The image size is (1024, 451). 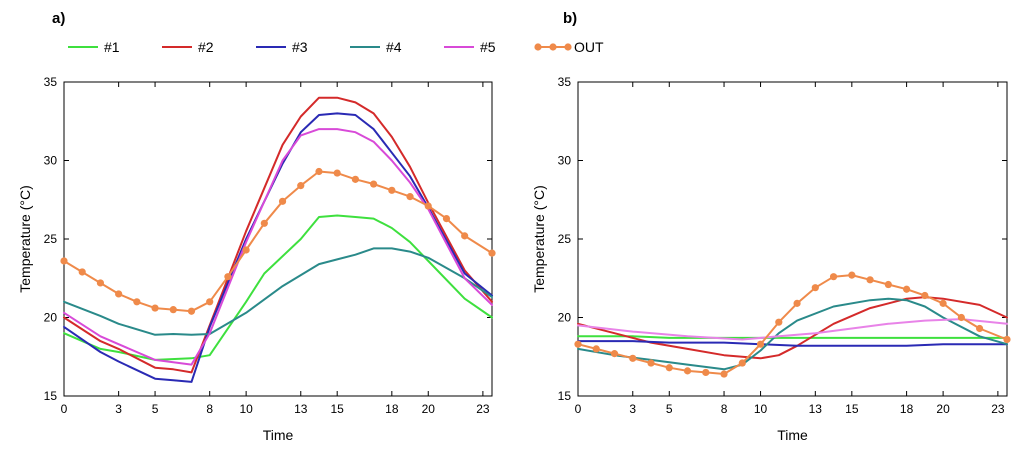 I want to click on panel-b-label: b), so click(x=570, y=18).